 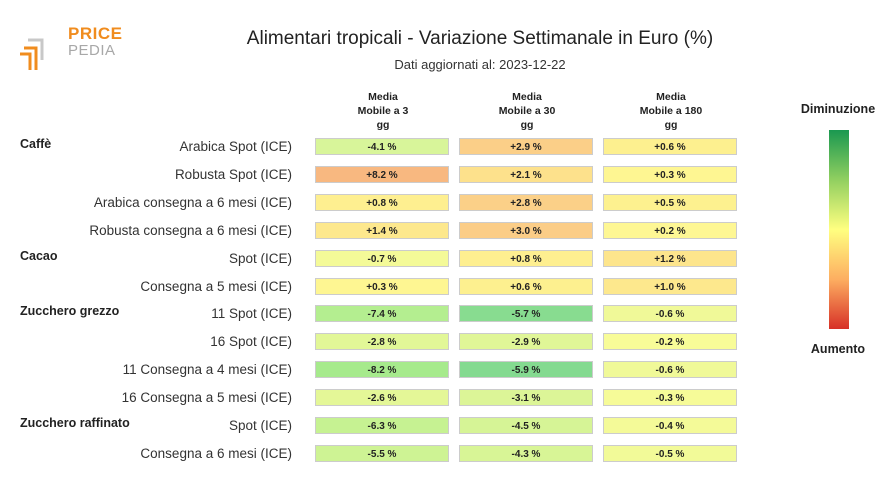 I want to click on heatmap-cell: -4.1 %, so click(x=382, y=146).